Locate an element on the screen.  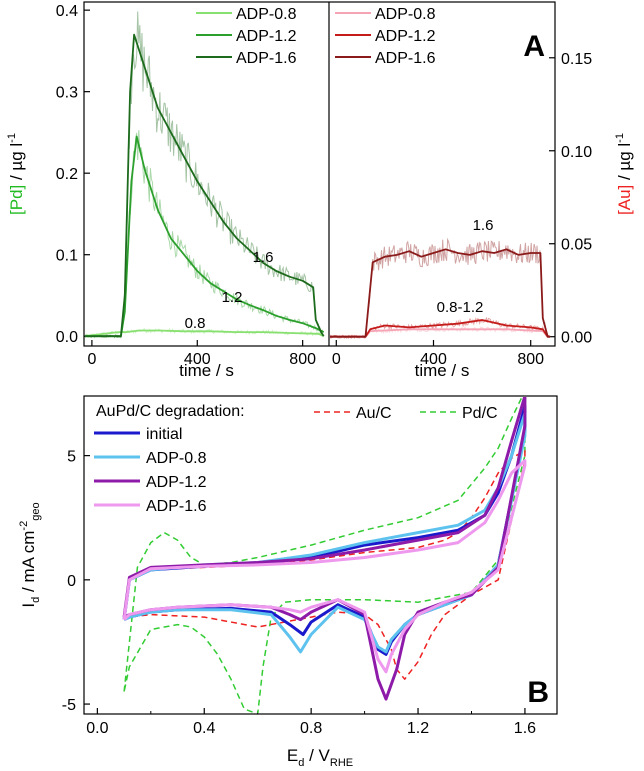
x-label-subscript: d is located at coordinates (301, 763).